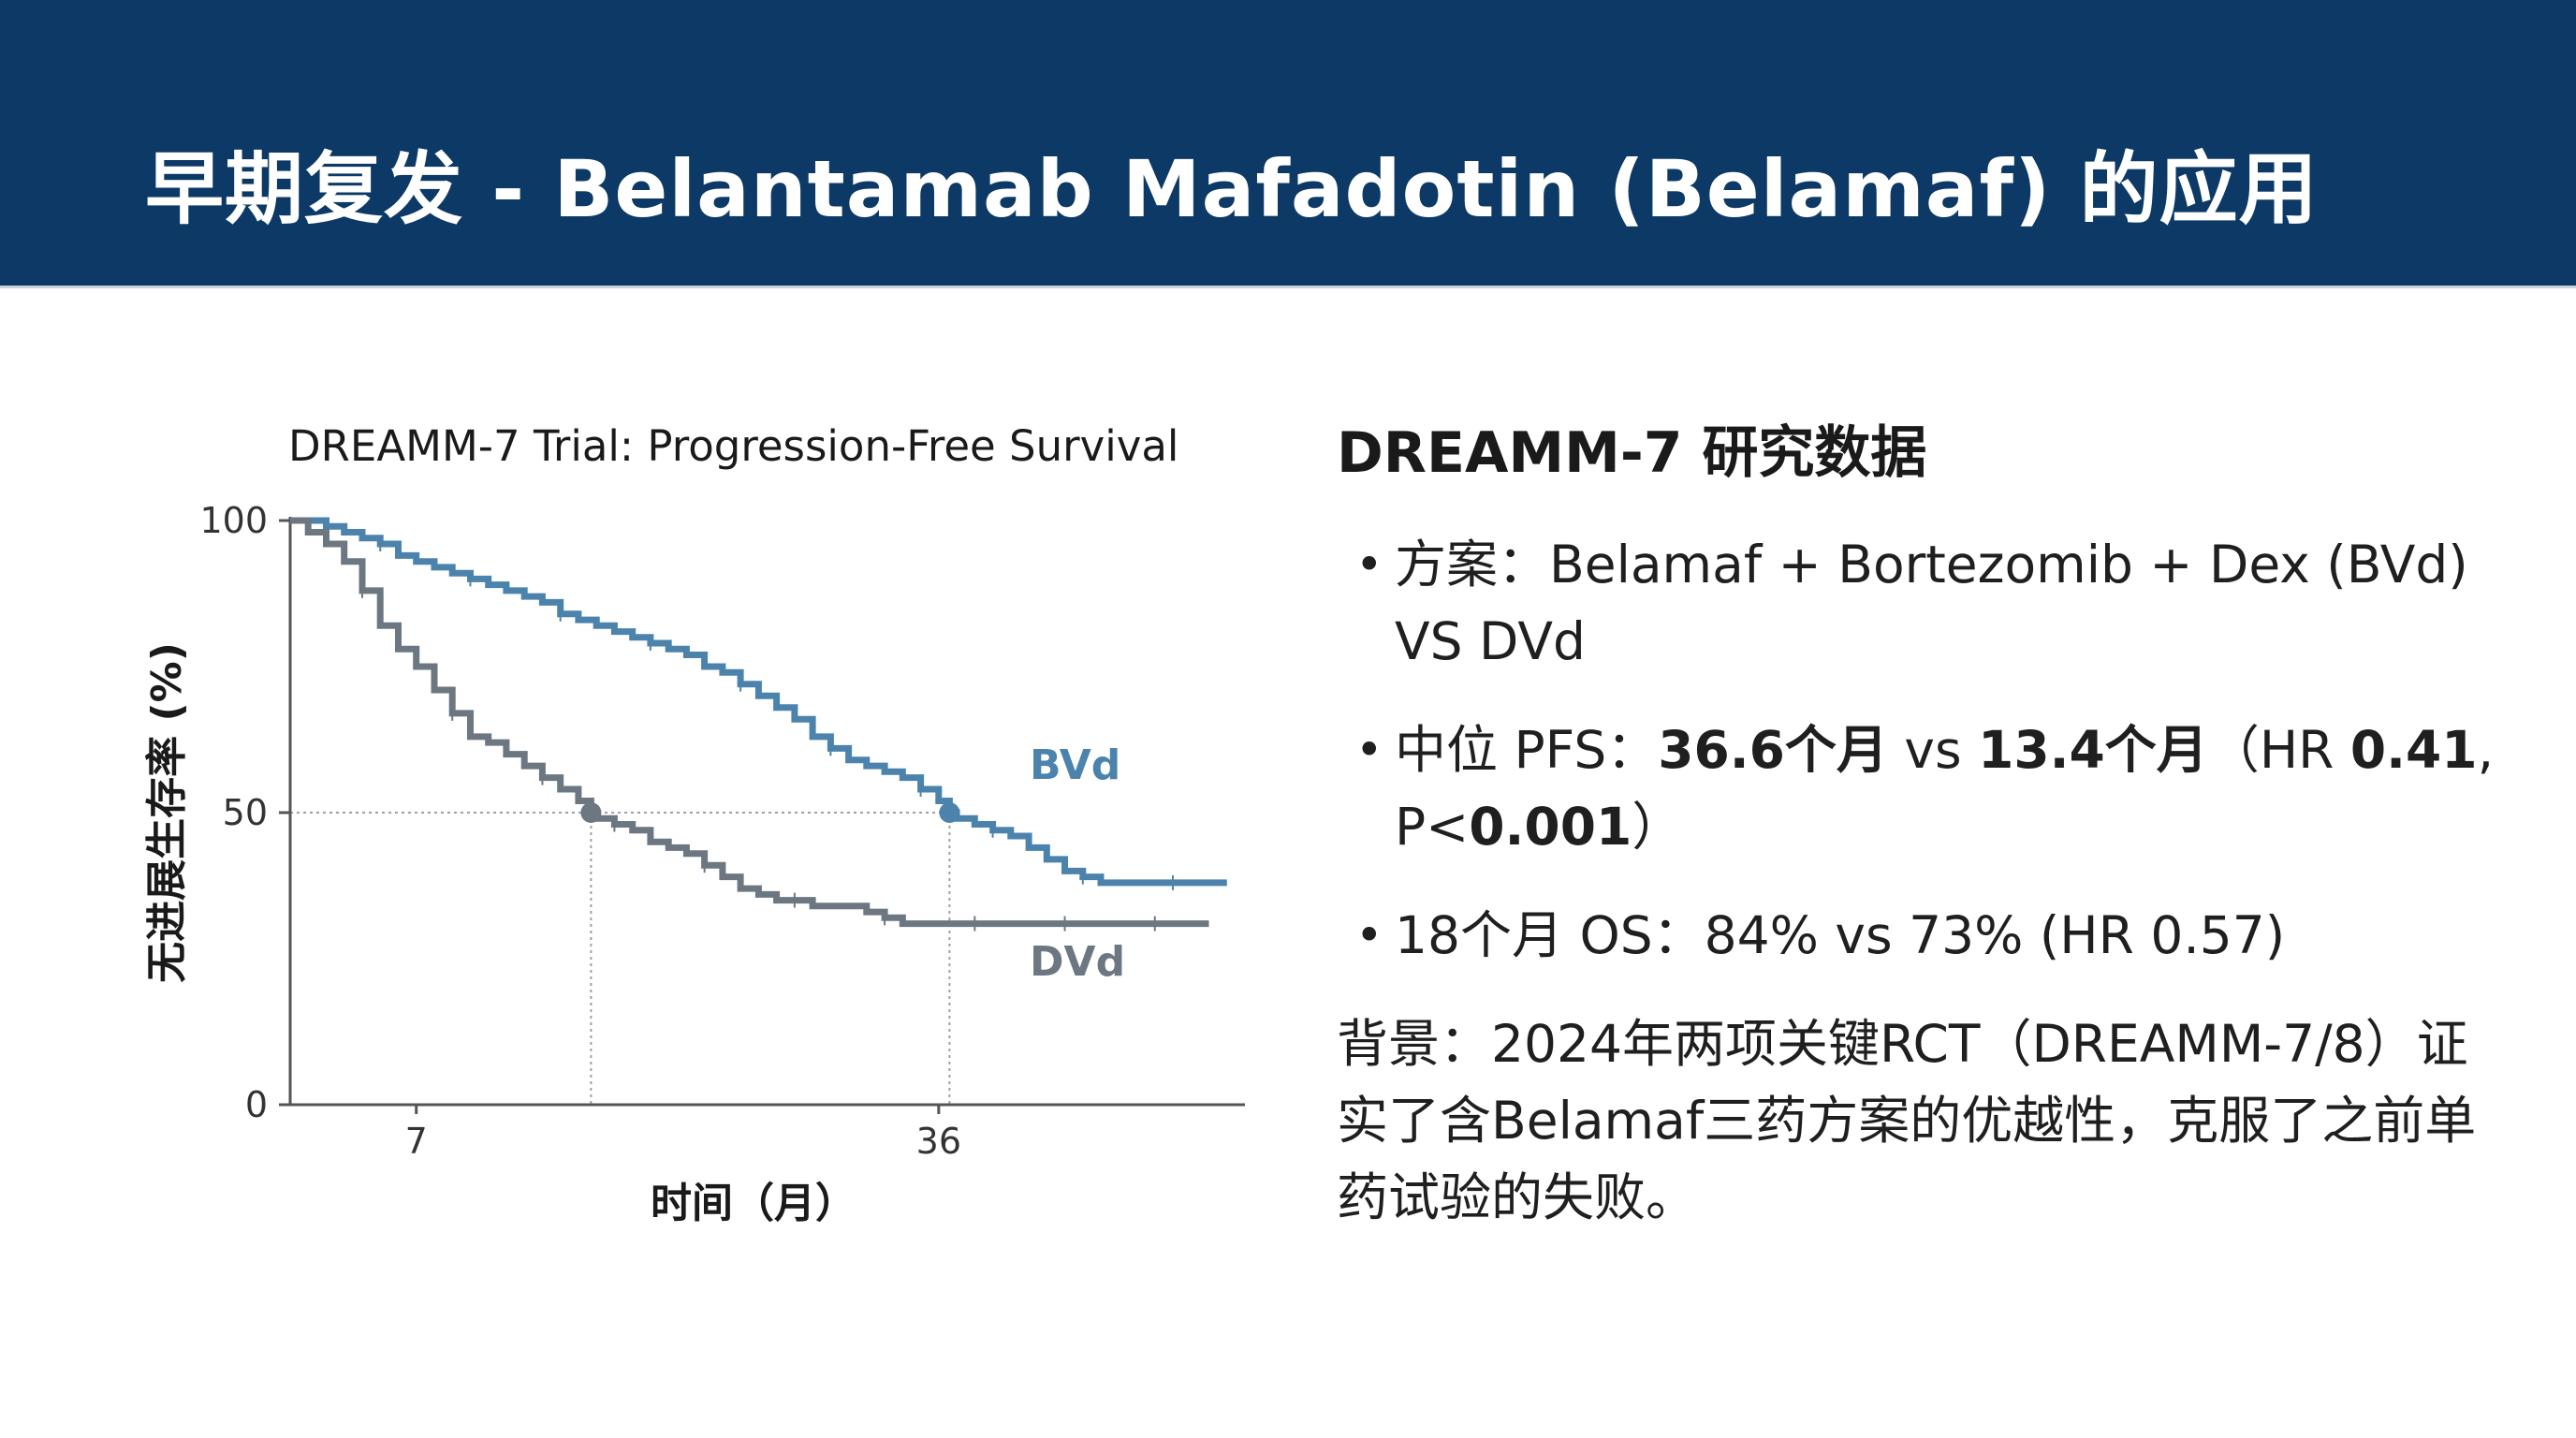 The height and width of the screenshot is (1438, 2576). Describe the element at coordinates (2413, 750) in the screenshot. I see `pfs-hr-value: 0.41` at that location.